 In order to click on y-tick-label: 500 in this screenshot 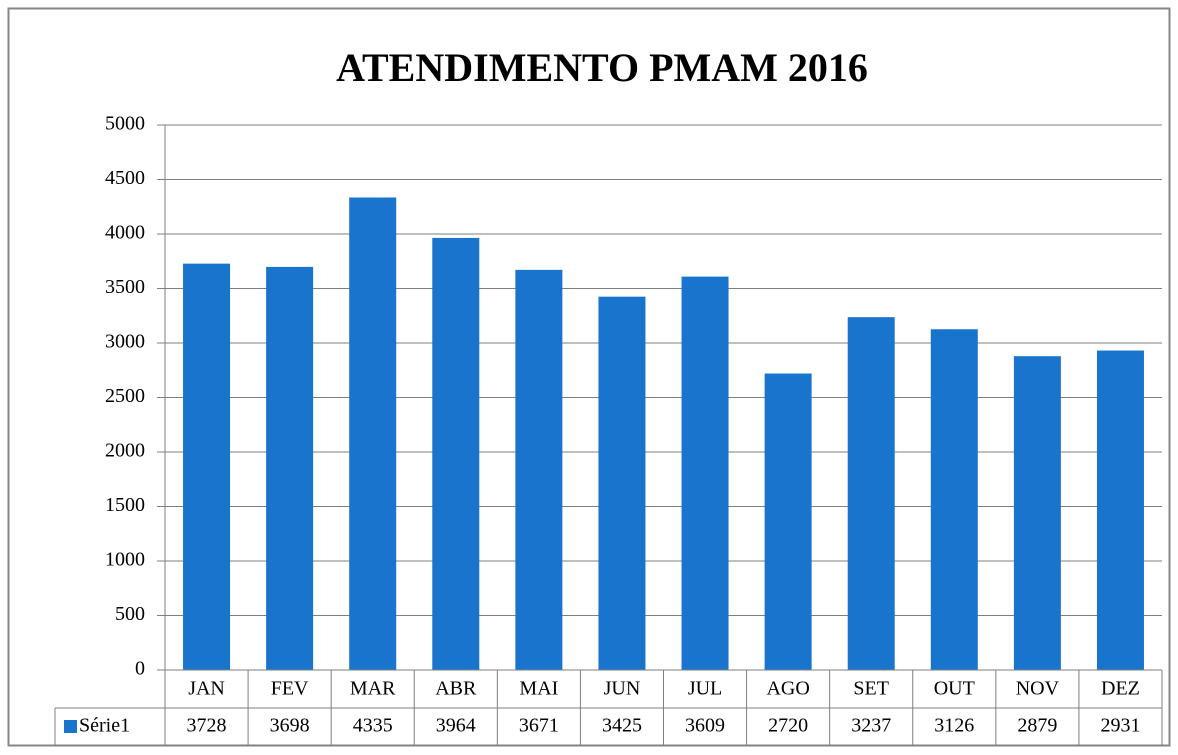, I will do `click(130, 614)`.